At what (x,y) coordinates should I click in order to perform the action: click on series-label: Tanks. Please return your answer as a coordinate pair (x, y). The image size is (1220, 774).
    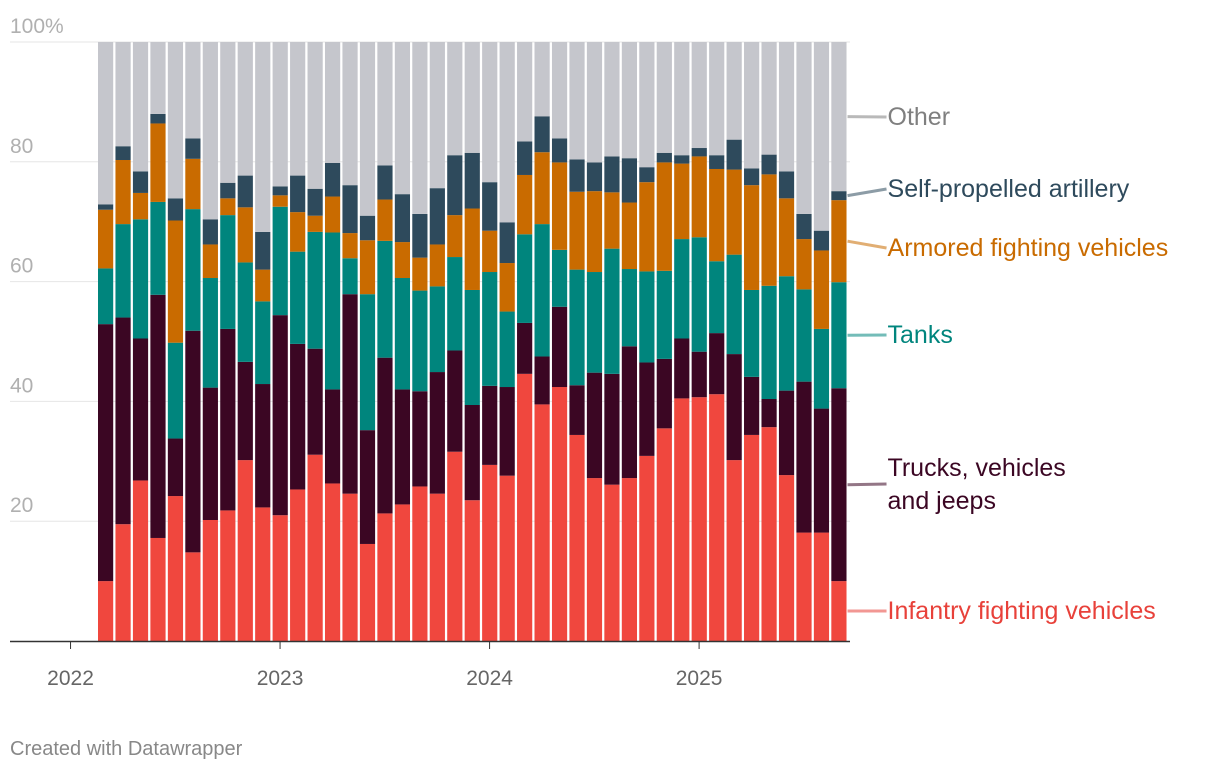
    Looking at the image, I should click on (920, 335).